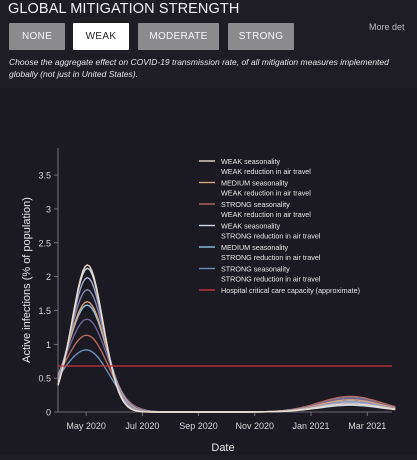 This screenshot has height=460, width=417. I want to click on y-axis-label: Active infections (% of population), so click(27, 280).